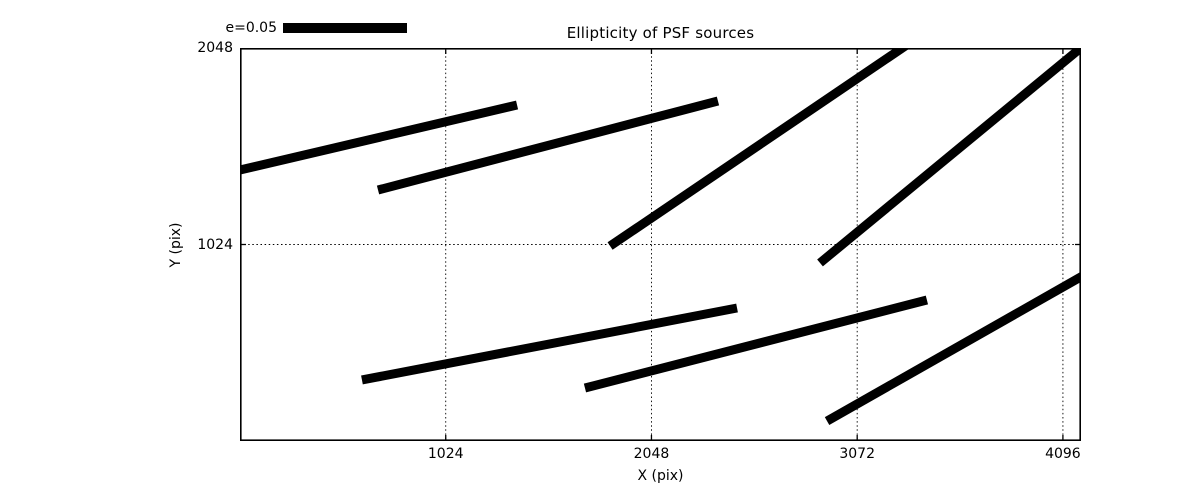 The width and height of the screenshot is (1200, 490). Describe the element at coordinates (215, 244) in the screenshot. I see `y-tick-label-1024: 1024` at that location.